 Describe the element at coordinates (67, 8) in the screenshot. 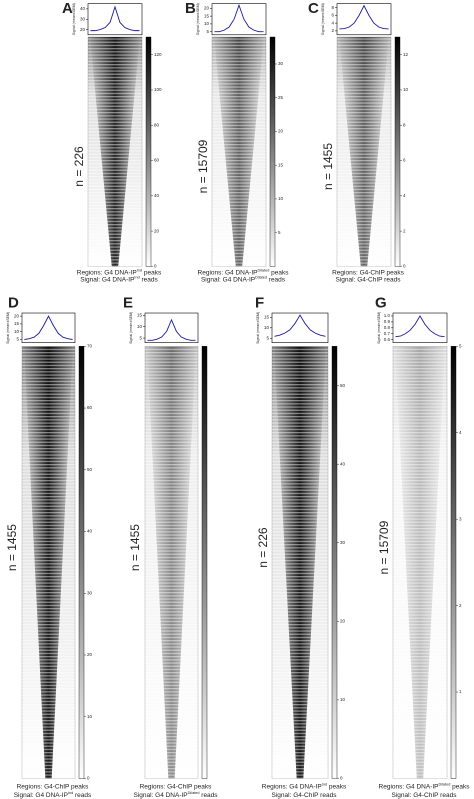

I see `panel-letter: A` at that location.